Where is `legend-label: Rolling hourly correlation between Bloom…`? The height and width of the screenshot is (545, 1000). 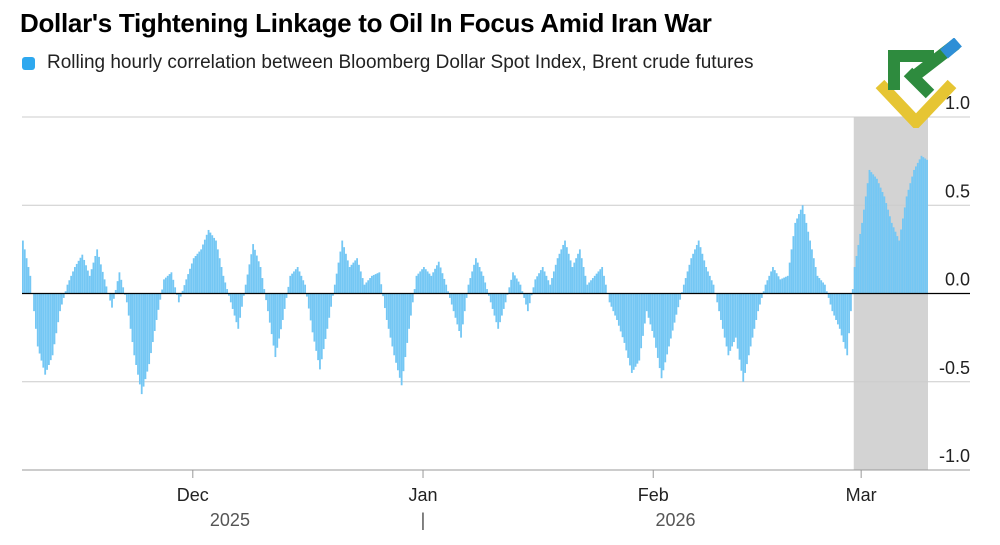 legend-label: Rolling hourly correlation between Bloom… is located at coordinates (400, 62).